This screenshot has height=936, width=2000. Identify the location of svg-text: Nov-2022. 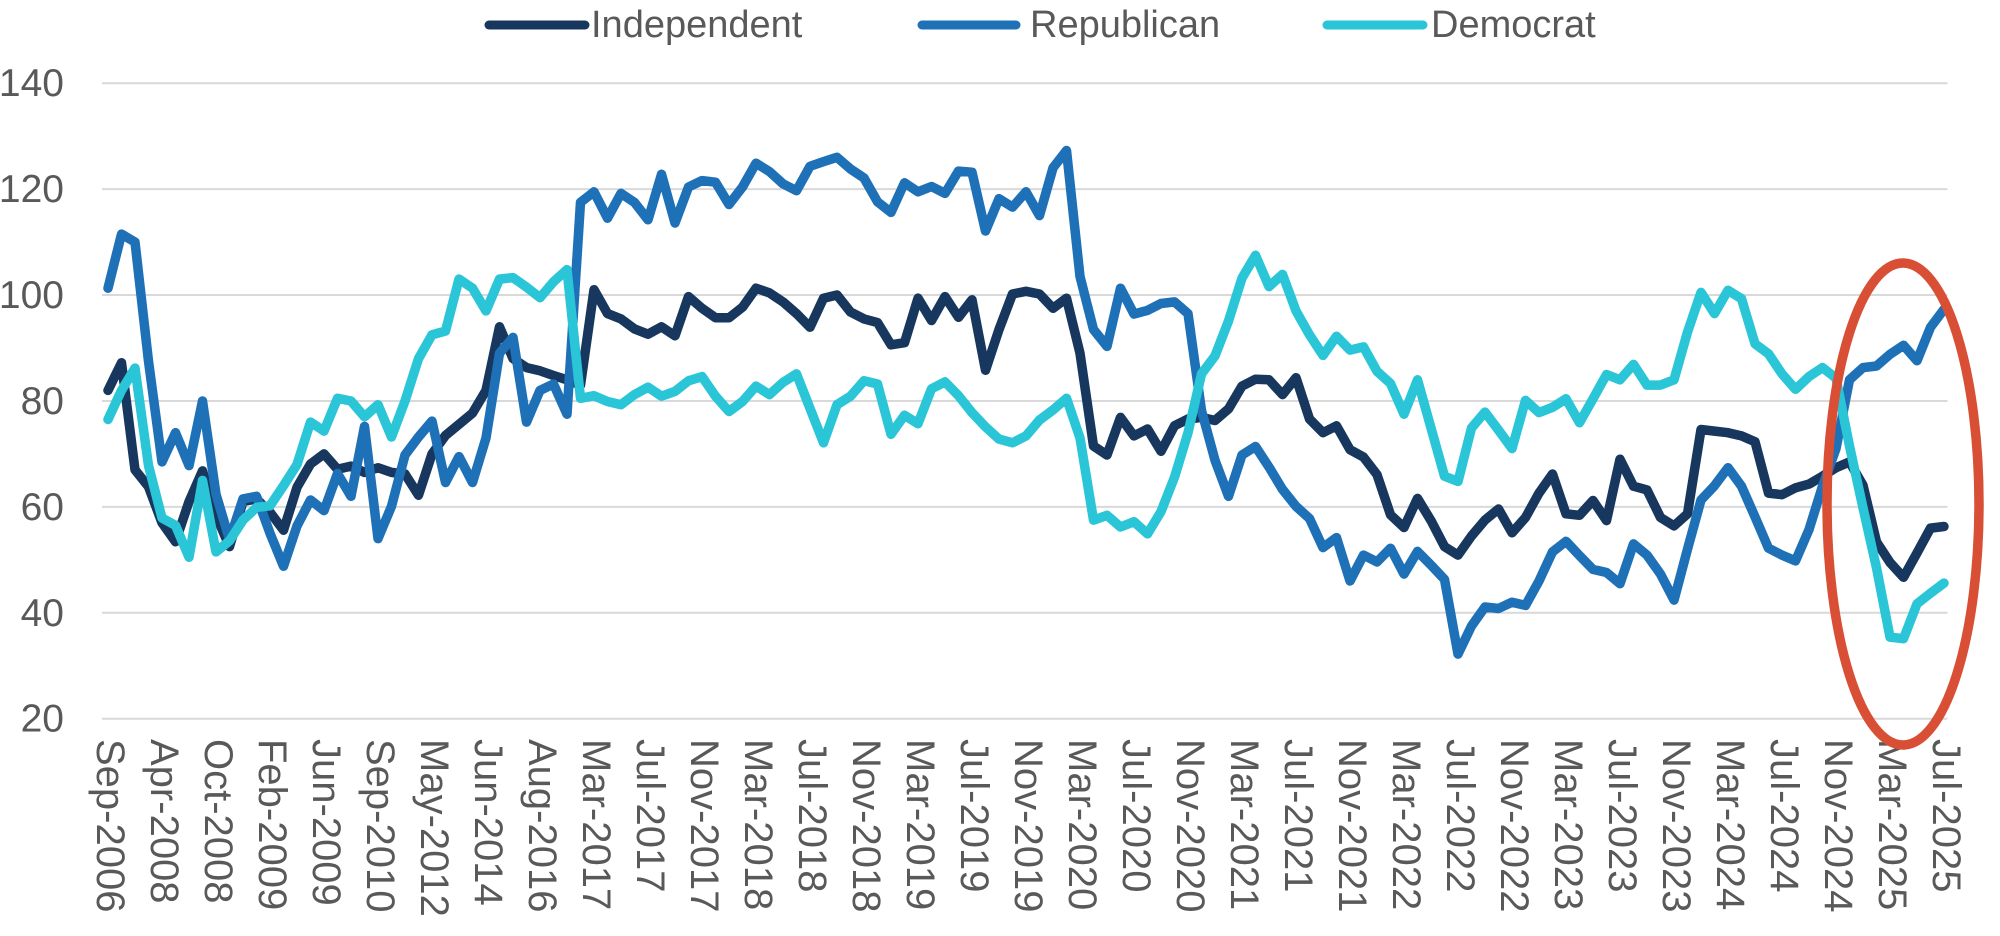
(1514, 825).